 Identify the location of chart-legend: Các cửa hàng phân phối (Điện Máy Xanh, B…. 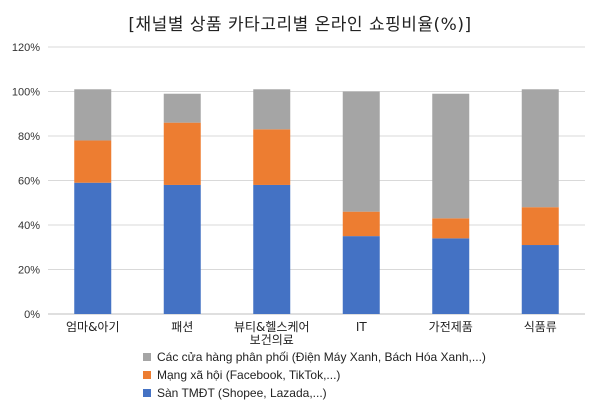
(314, 375).